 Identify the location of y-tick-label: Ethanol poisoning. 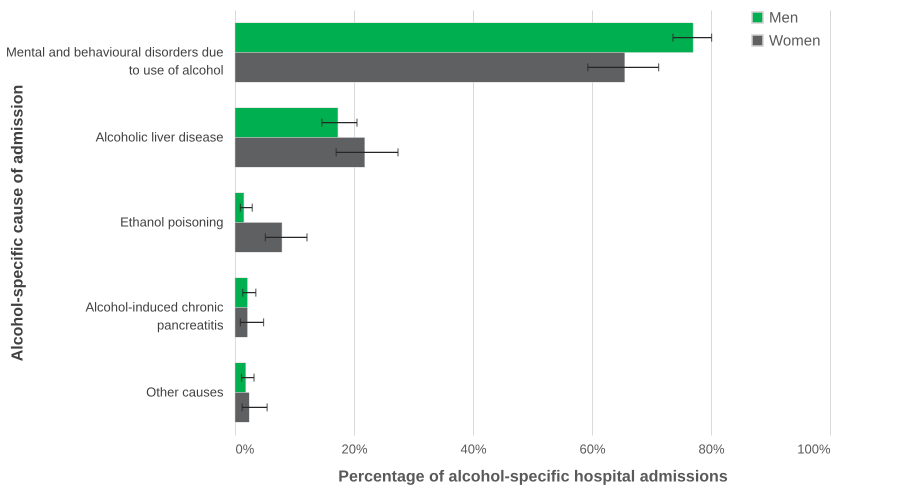
(172, 222).